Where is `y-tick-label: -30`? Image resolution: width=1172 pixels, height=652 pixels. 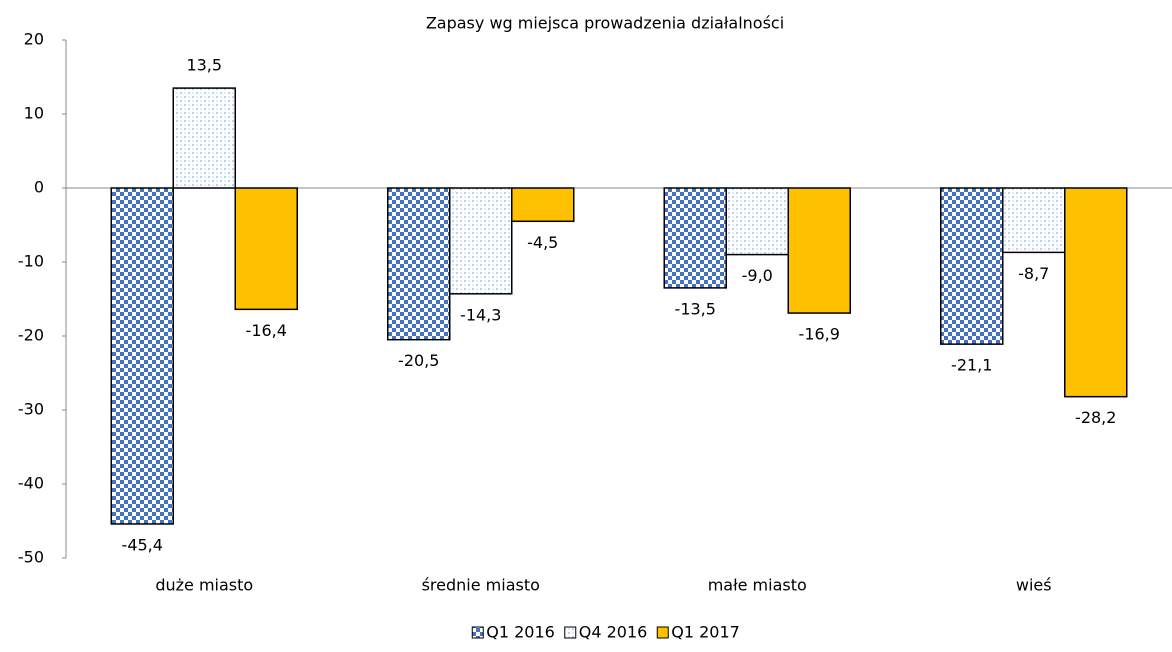
y-tick-label: -30 is located at coordinates (31, 409).